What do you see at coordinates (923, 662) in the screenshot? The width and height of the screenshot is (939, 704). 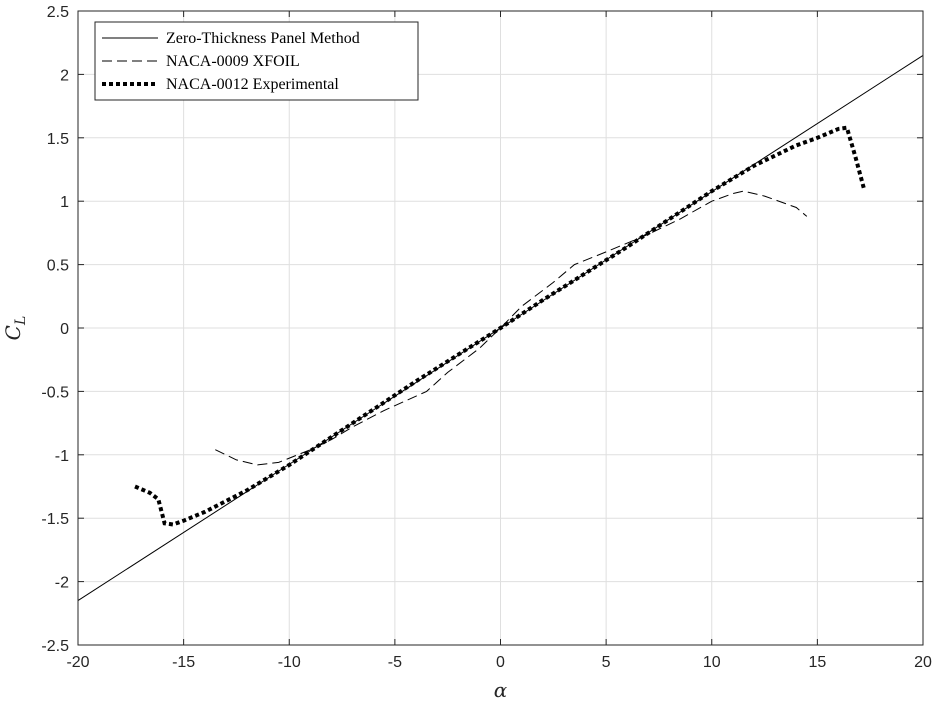 I see `x-tick-label: 20` at bounding box center [923, 662].